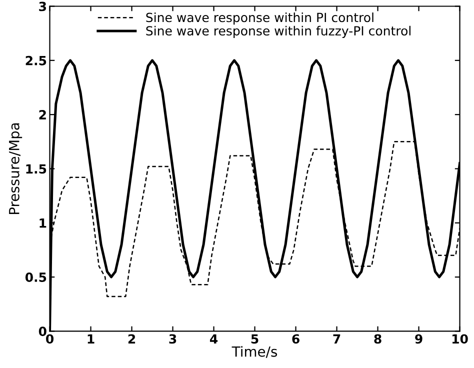 The image size is (474, 368). I want to click on x-tick-label: 1, so click(91, 339).